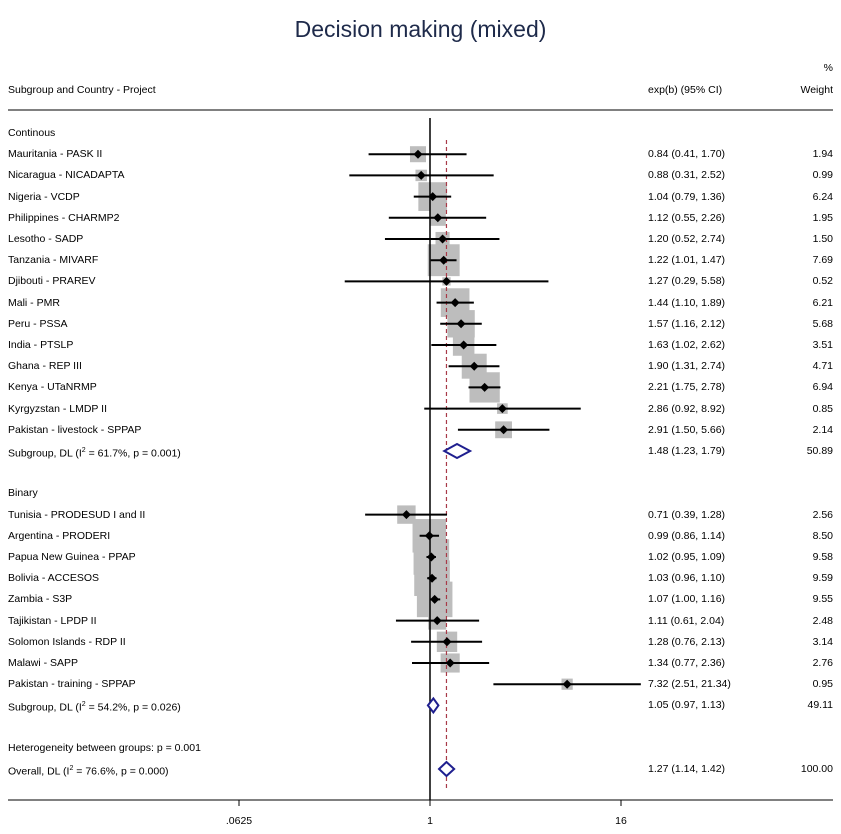 The width and height of the screenshot is (841, 834). What do you see at coordinates (822, 281) in the screenshot?
I see `weight-value: 0.52` at bounding box center [822, 281].